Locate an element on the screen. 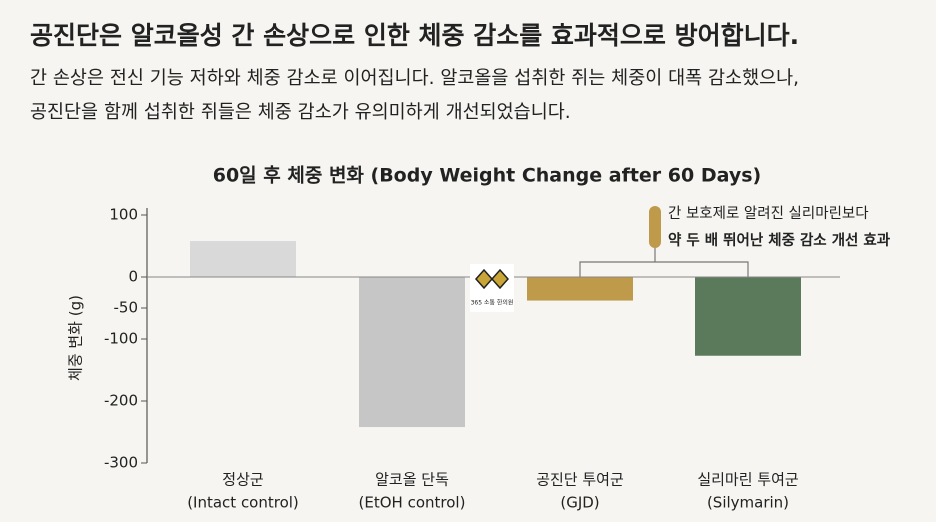 This screenshot has height=522, width=936. x-tick-sublabel: (EtOH control) is located at coordinates (412, 503).